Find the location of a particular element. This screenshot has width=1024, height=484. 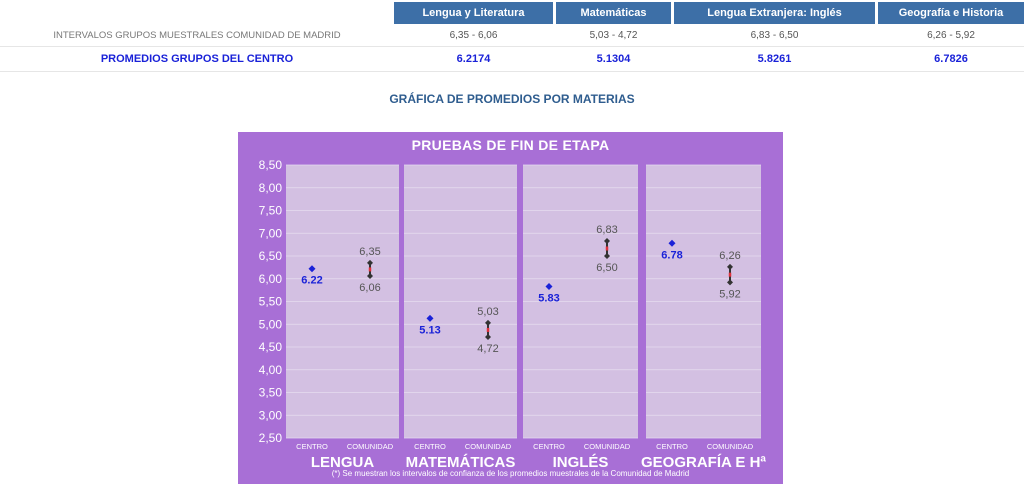

centro-value-label: 5.13 is located at coordinates (429, 330).